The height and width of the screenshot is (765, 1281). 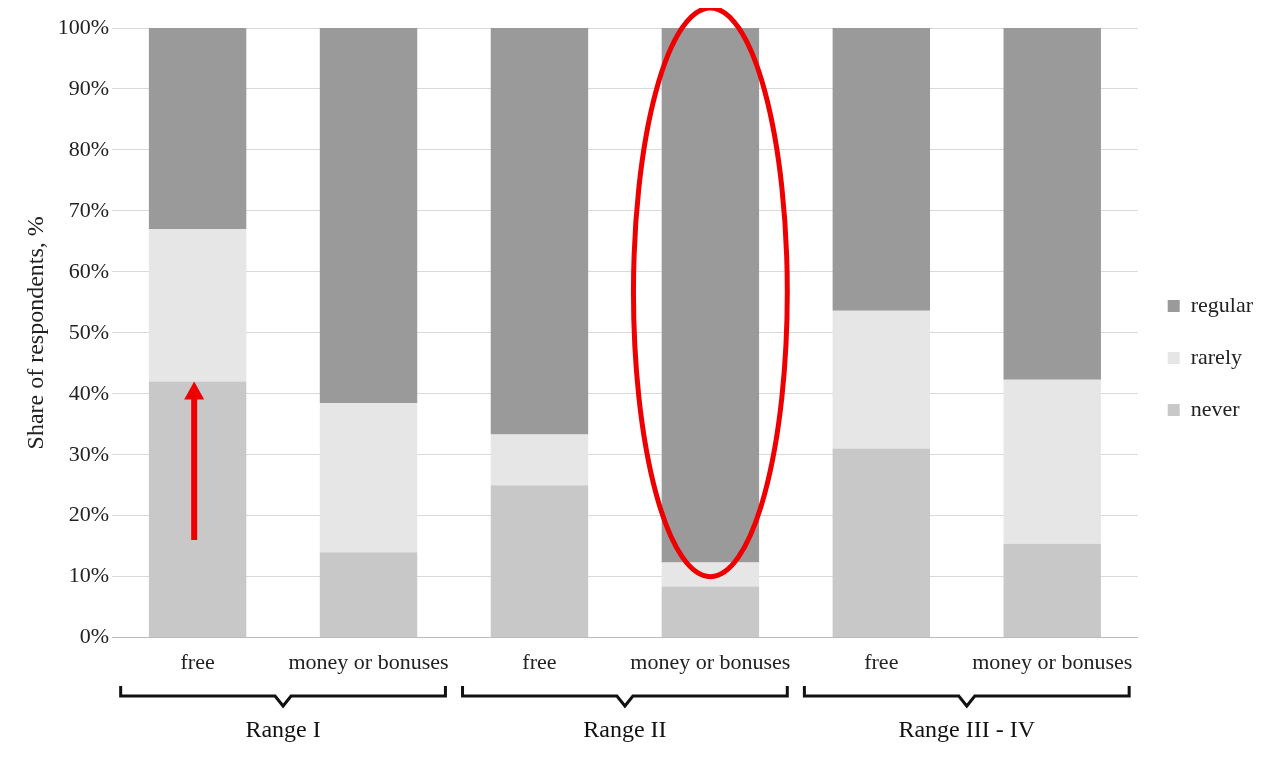 I want to click on y-tick-label: 80%, so click(x=89, y=148).